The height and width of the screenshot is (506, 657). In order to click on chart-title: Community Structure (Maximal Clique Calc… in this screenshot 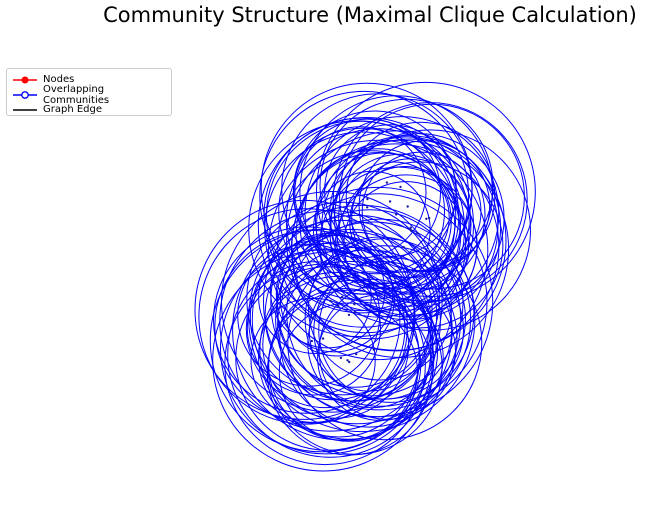, I will do `click(370, 15)`.